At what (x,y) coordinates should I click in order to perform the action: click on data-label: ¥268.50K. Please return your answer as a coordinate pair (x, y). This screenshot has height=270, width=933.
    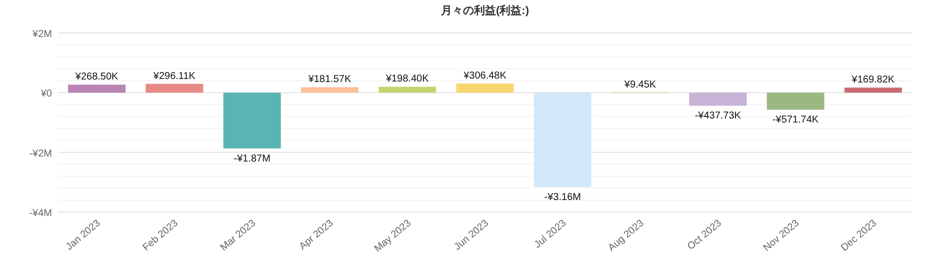
    Looking at the image, I should click on (96, 77).